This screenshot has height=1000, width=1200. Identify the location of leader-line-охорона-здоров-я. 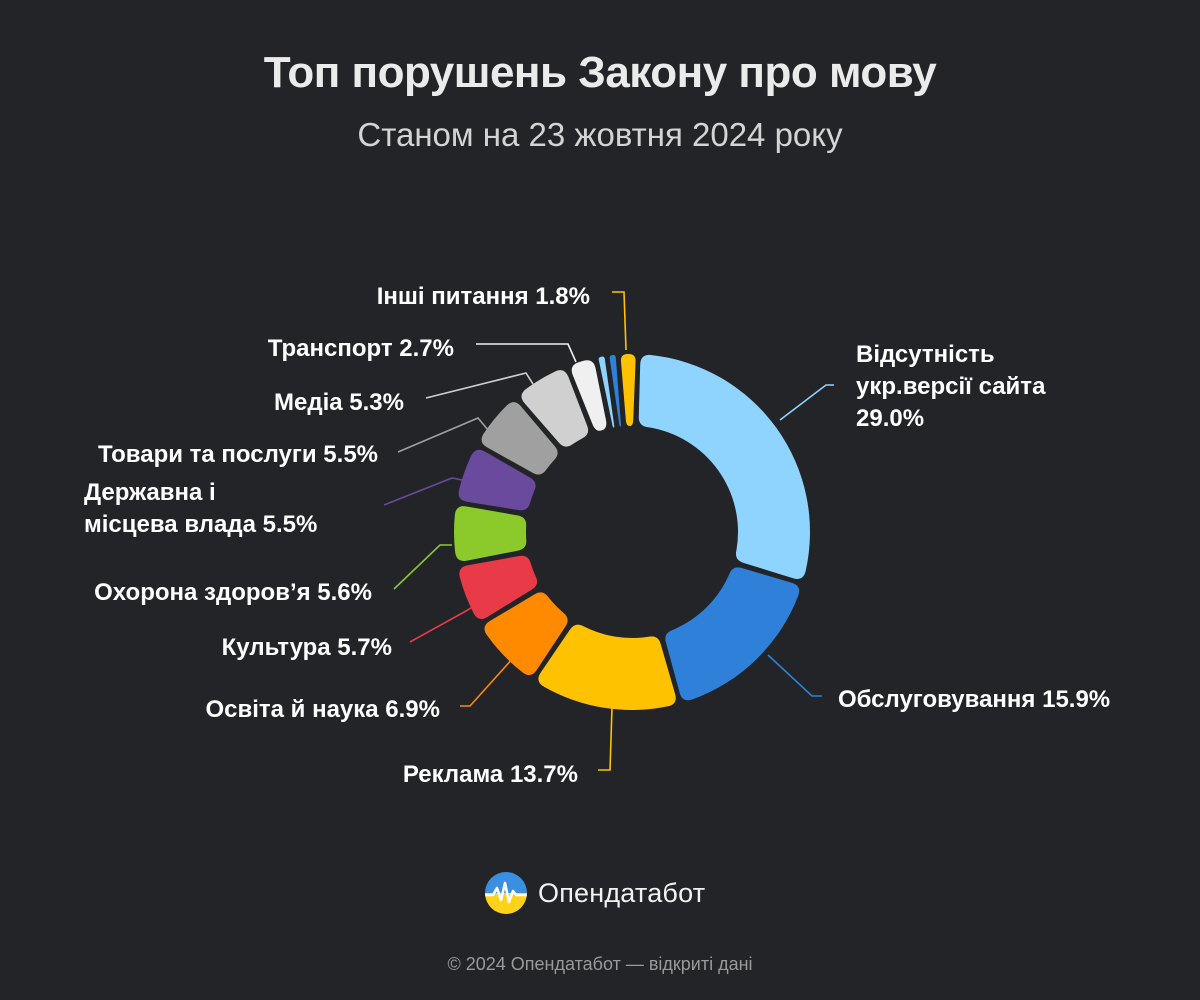
(422, 567).